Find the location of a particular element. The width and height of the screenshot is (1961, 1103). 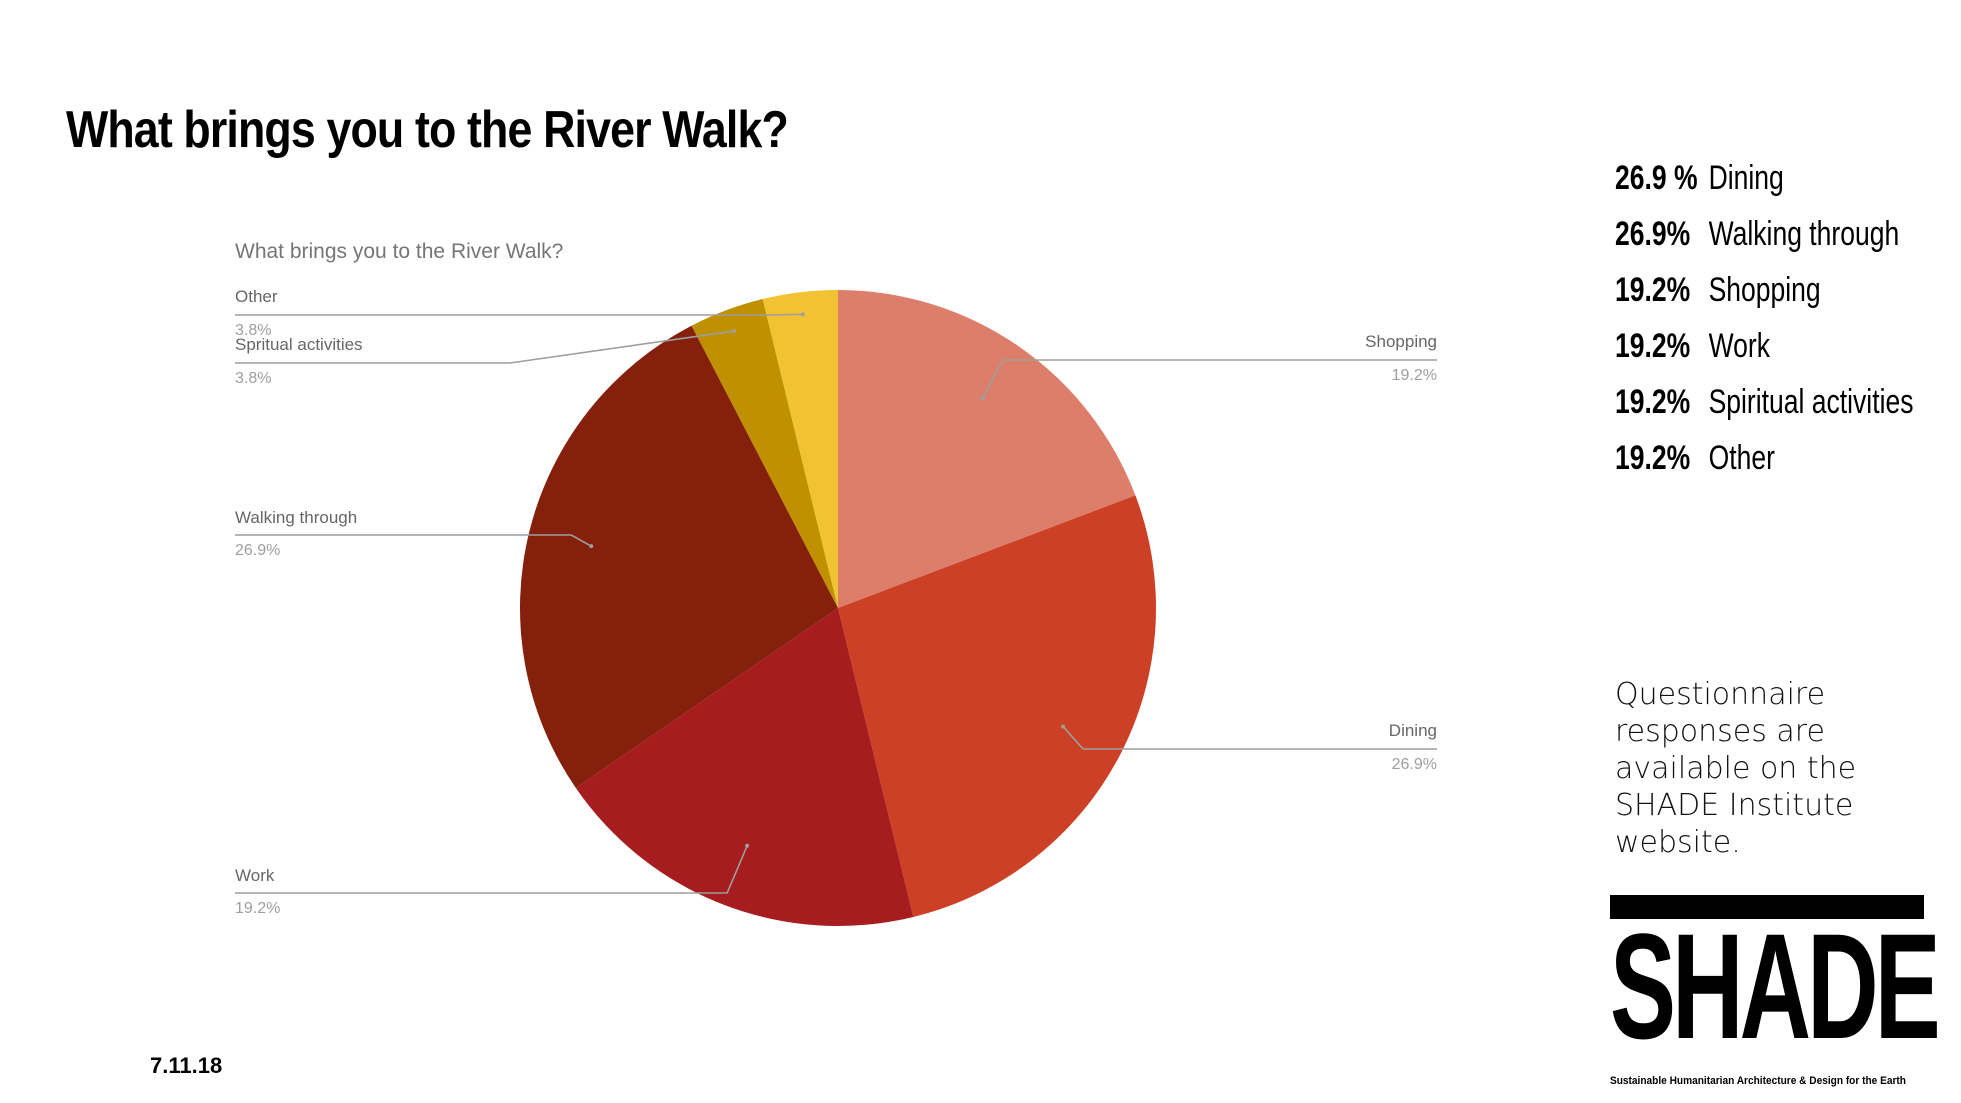

legend-item: 19.2% Shopping is located at coordinates (1764, 290).